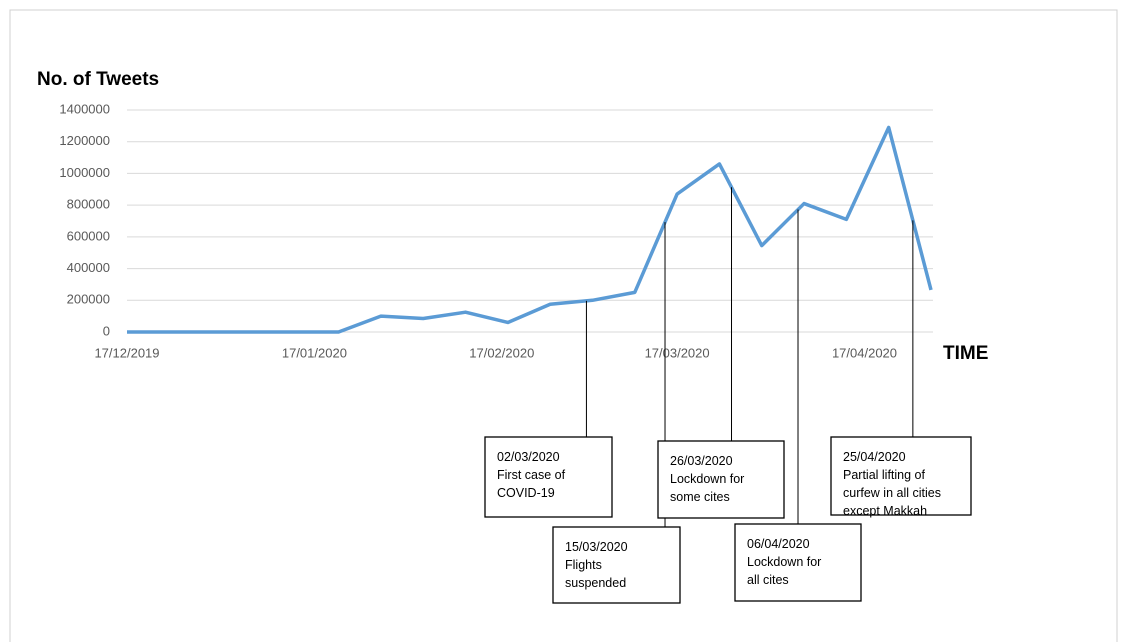  Describe the element at coordinates (595, 583) in the screenshot. I see `annotation-text: suspended` at that location.